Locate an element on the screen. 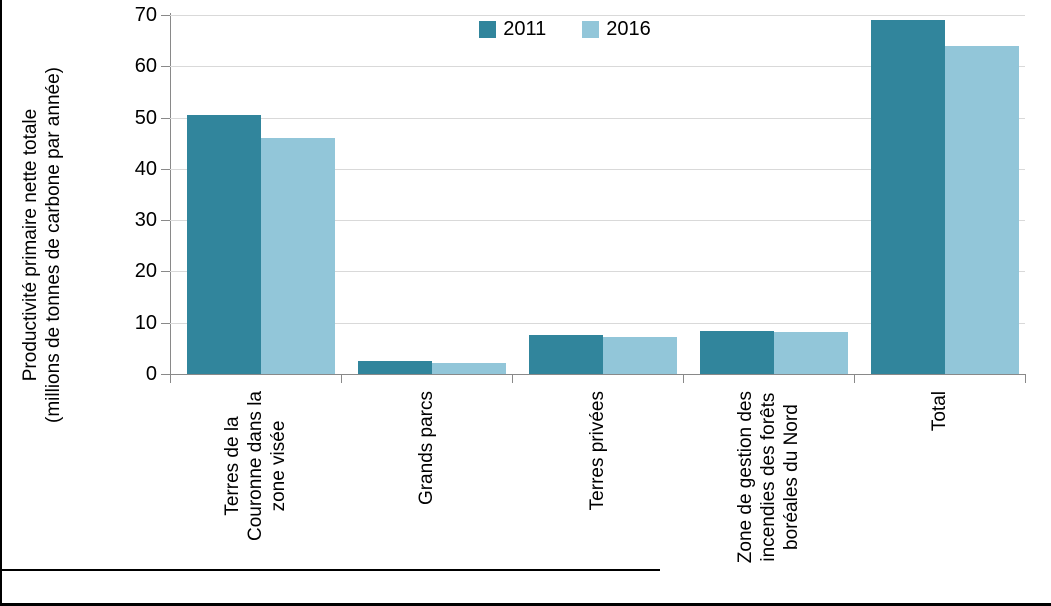 This screenshot has width=1051, height=606. bar-2011-cat3 is located at coordinates (566, 354).